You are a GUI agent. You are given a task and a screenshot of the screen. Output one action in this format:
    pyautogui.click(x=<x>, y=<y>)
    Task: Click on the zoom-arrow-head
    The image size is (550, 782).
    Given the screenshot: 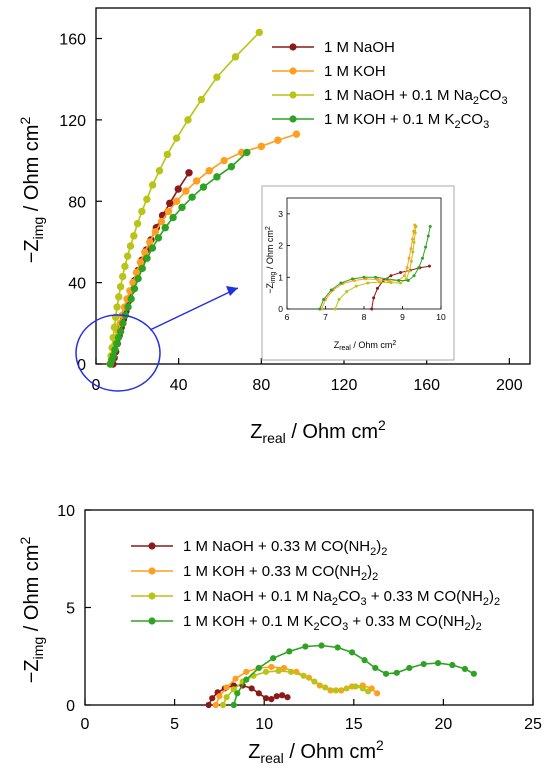 What is the action you would take?
    pyautogui.click(x=232, y=291)
    